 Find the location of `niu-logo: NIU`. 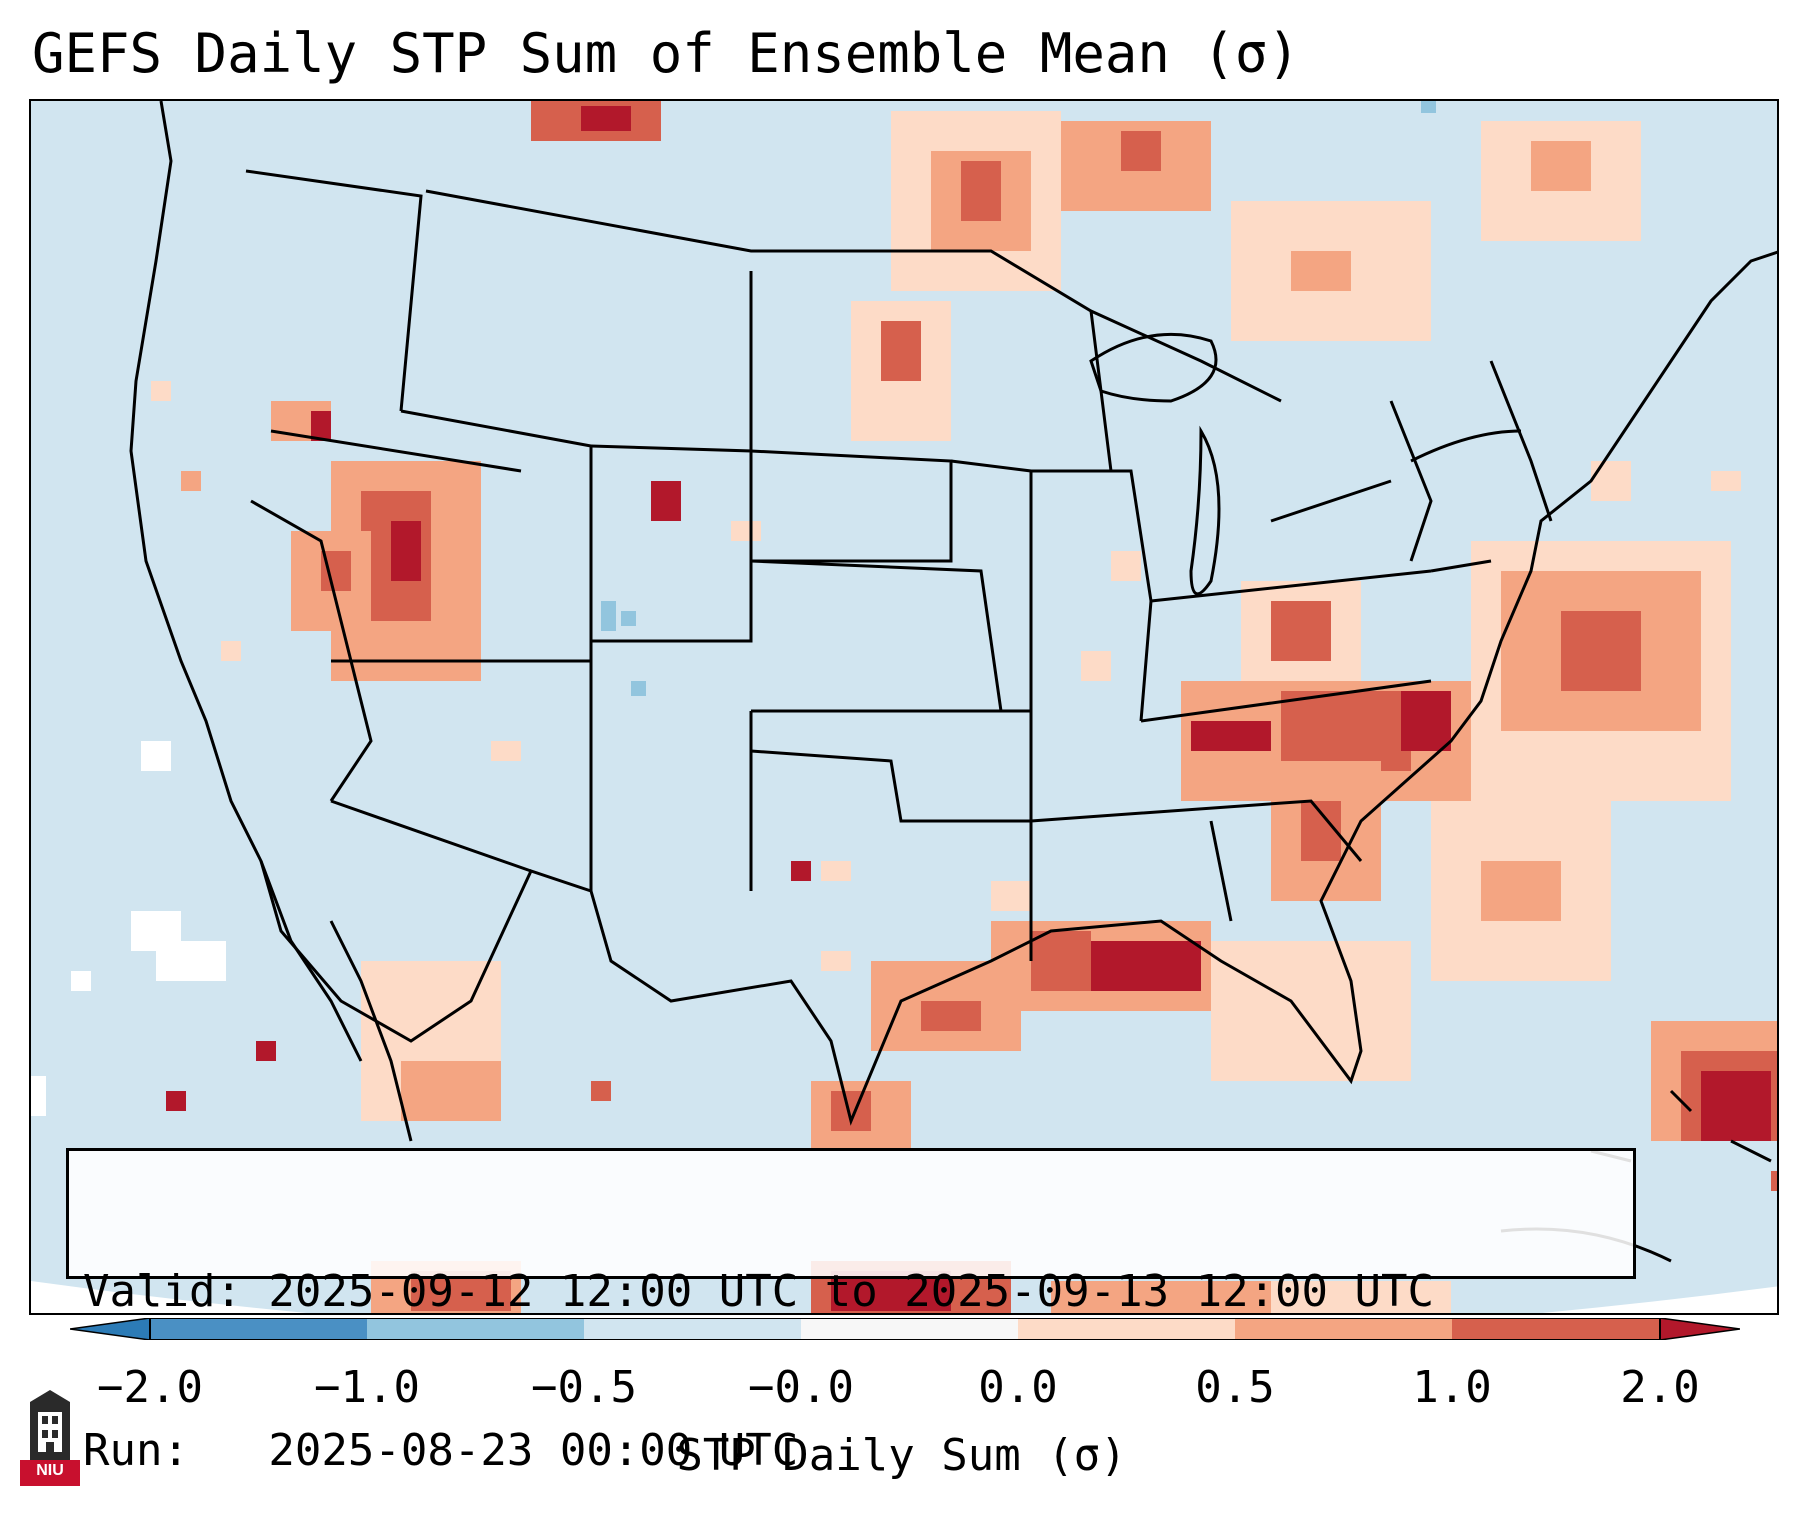

niu-logo: NIU is located at coordinates (50, 1438).